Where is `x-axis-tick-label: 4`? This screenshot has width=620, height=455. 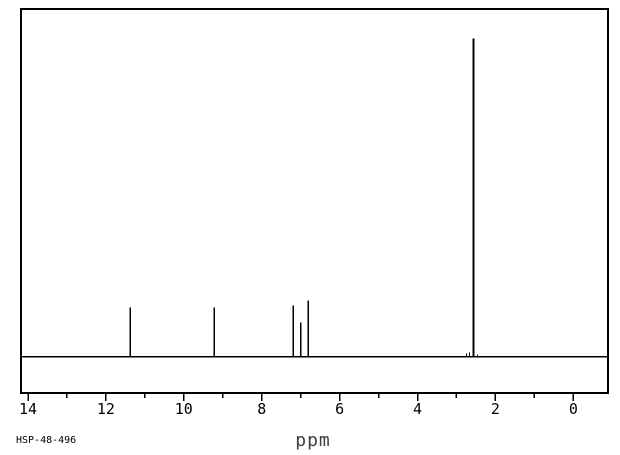
x-axis-tick-label: 4 is located at coordinates (417, 409).